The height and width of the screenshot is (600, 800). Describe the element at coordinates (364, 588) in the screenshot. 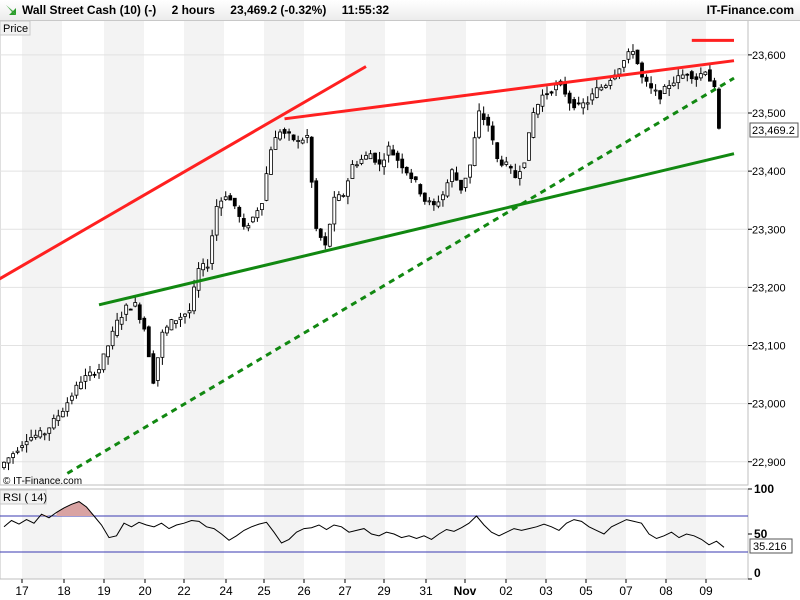

I see `time-axis: 17 18 19 20 22 24 25 26 27 29 31 Nov 02 03 05 07 08 09` at that location.